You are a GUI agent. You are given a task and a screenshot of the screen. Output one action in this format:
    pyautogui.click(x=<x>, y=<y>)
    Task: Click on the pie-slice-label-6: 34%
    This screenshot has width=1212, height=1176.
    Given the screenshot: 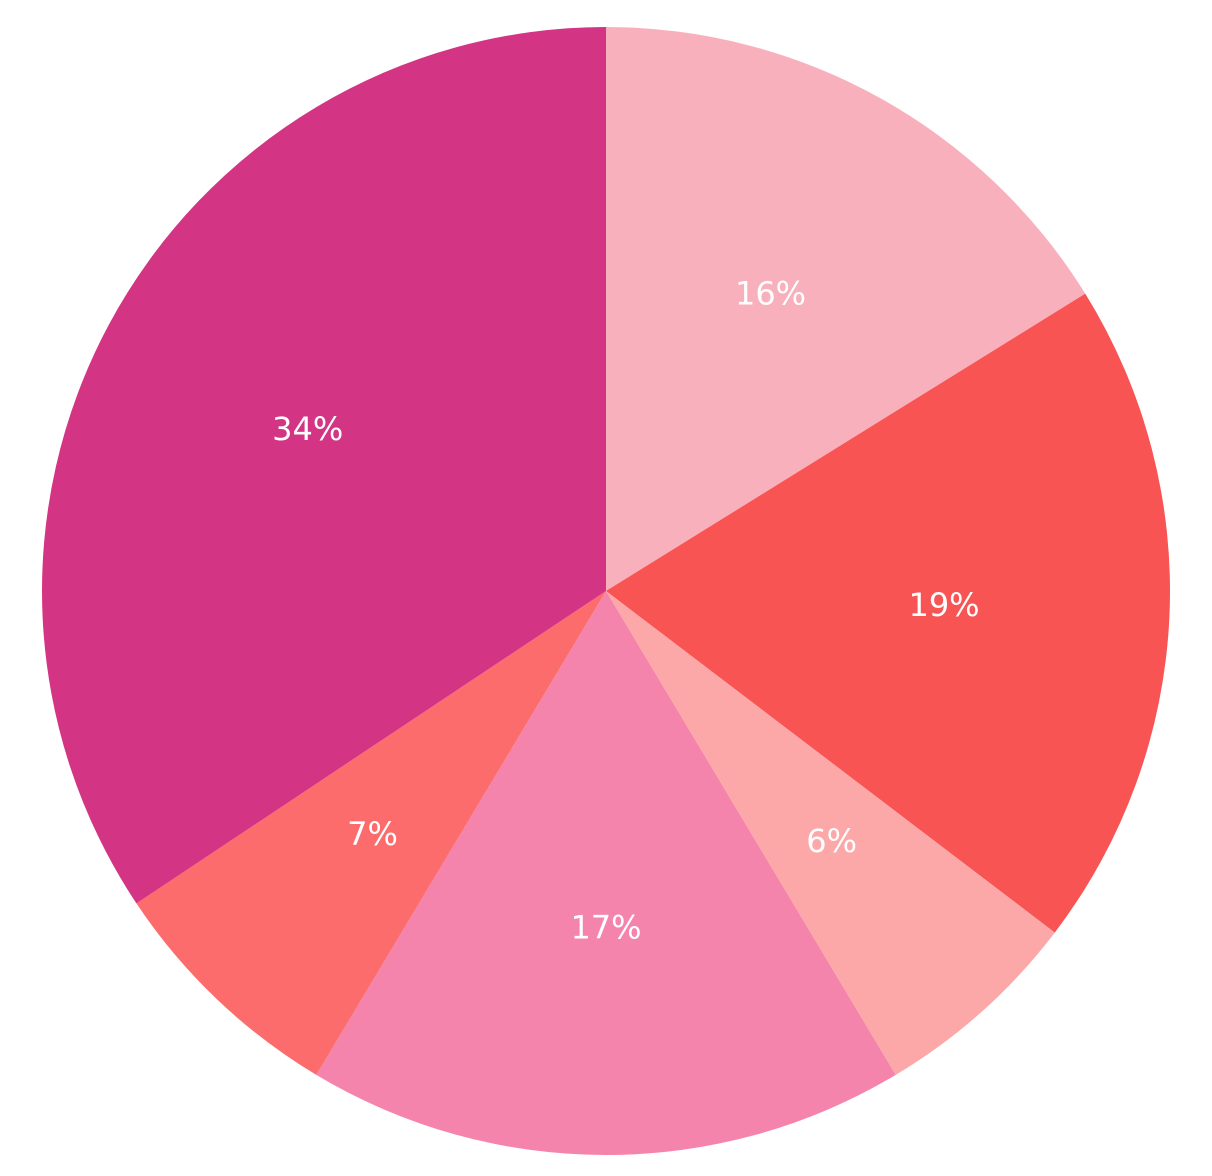 What is the action you would take?
    pyautogui.click(x=307, y=429)
    